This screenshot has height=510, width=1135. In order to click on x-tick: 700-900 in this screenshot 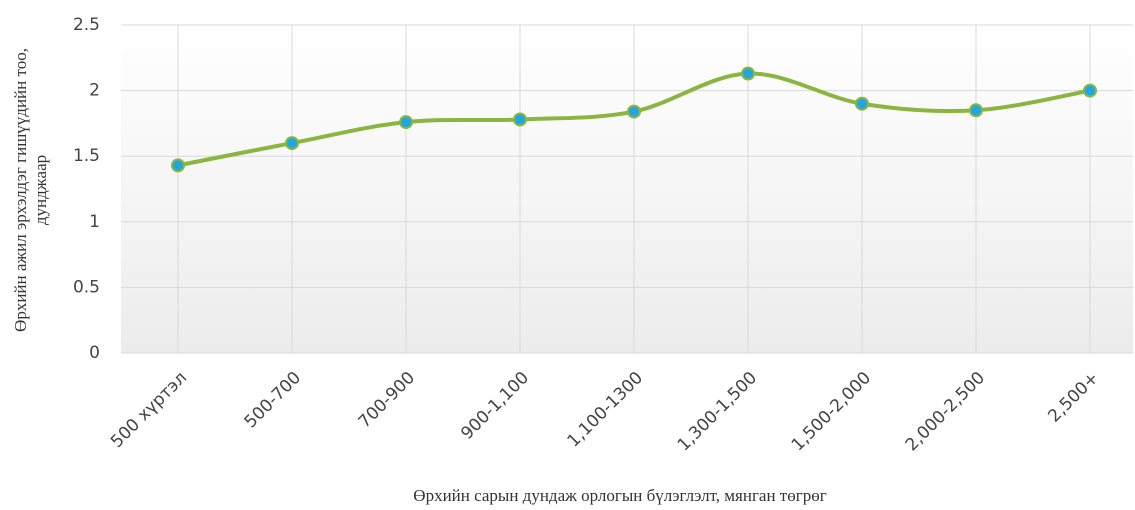, I will do `click(387, 400)`.